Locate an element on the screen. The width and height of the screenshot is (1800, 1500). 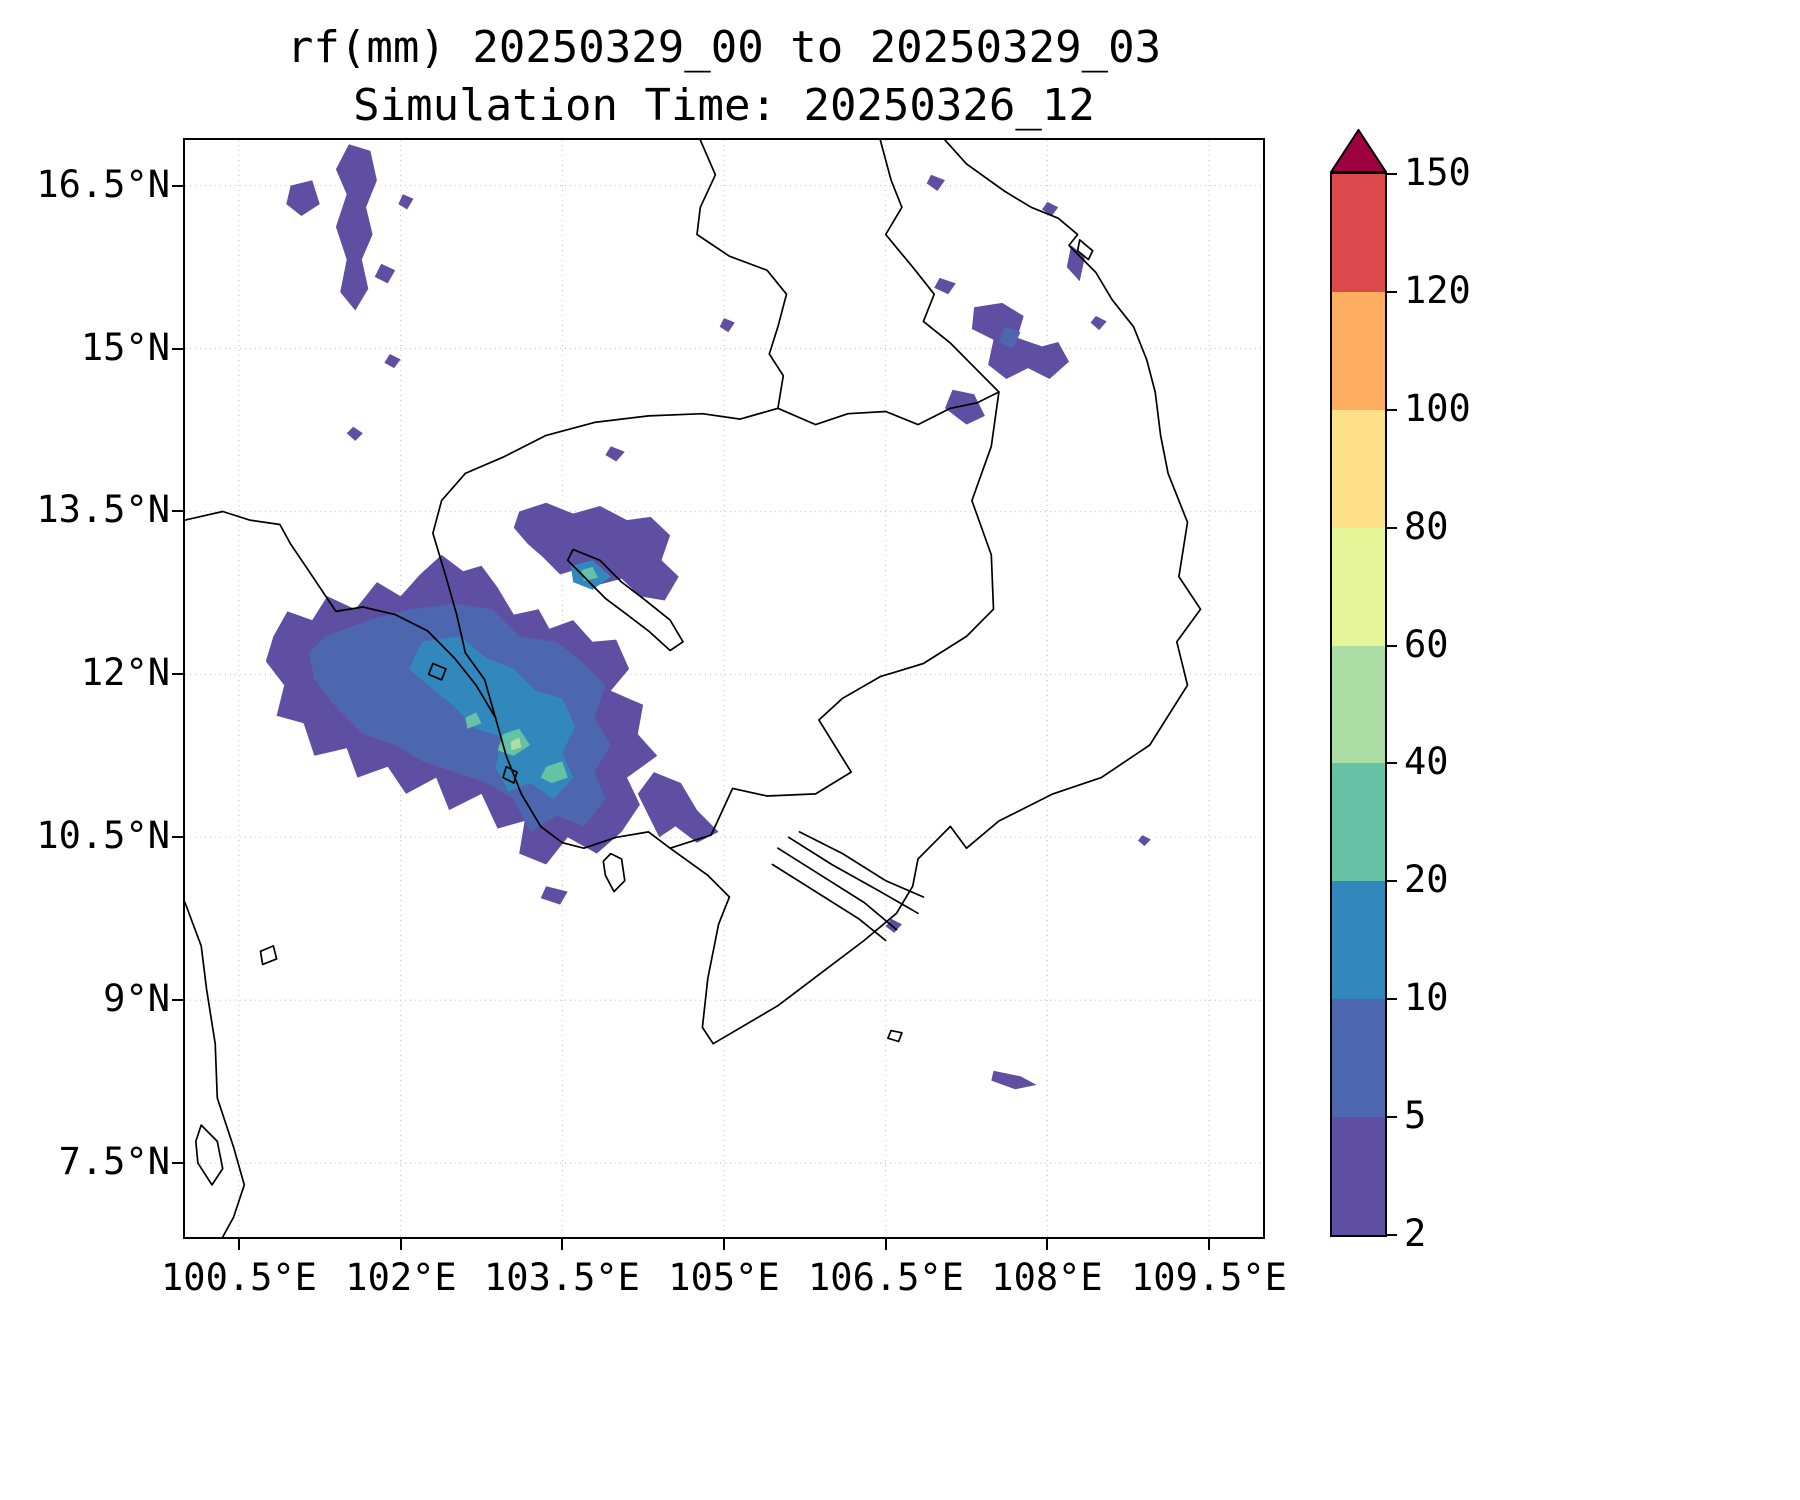
chart-title: rf(mm) 20250329_00 to 20250329_03 is located at coordinates (724, 47).